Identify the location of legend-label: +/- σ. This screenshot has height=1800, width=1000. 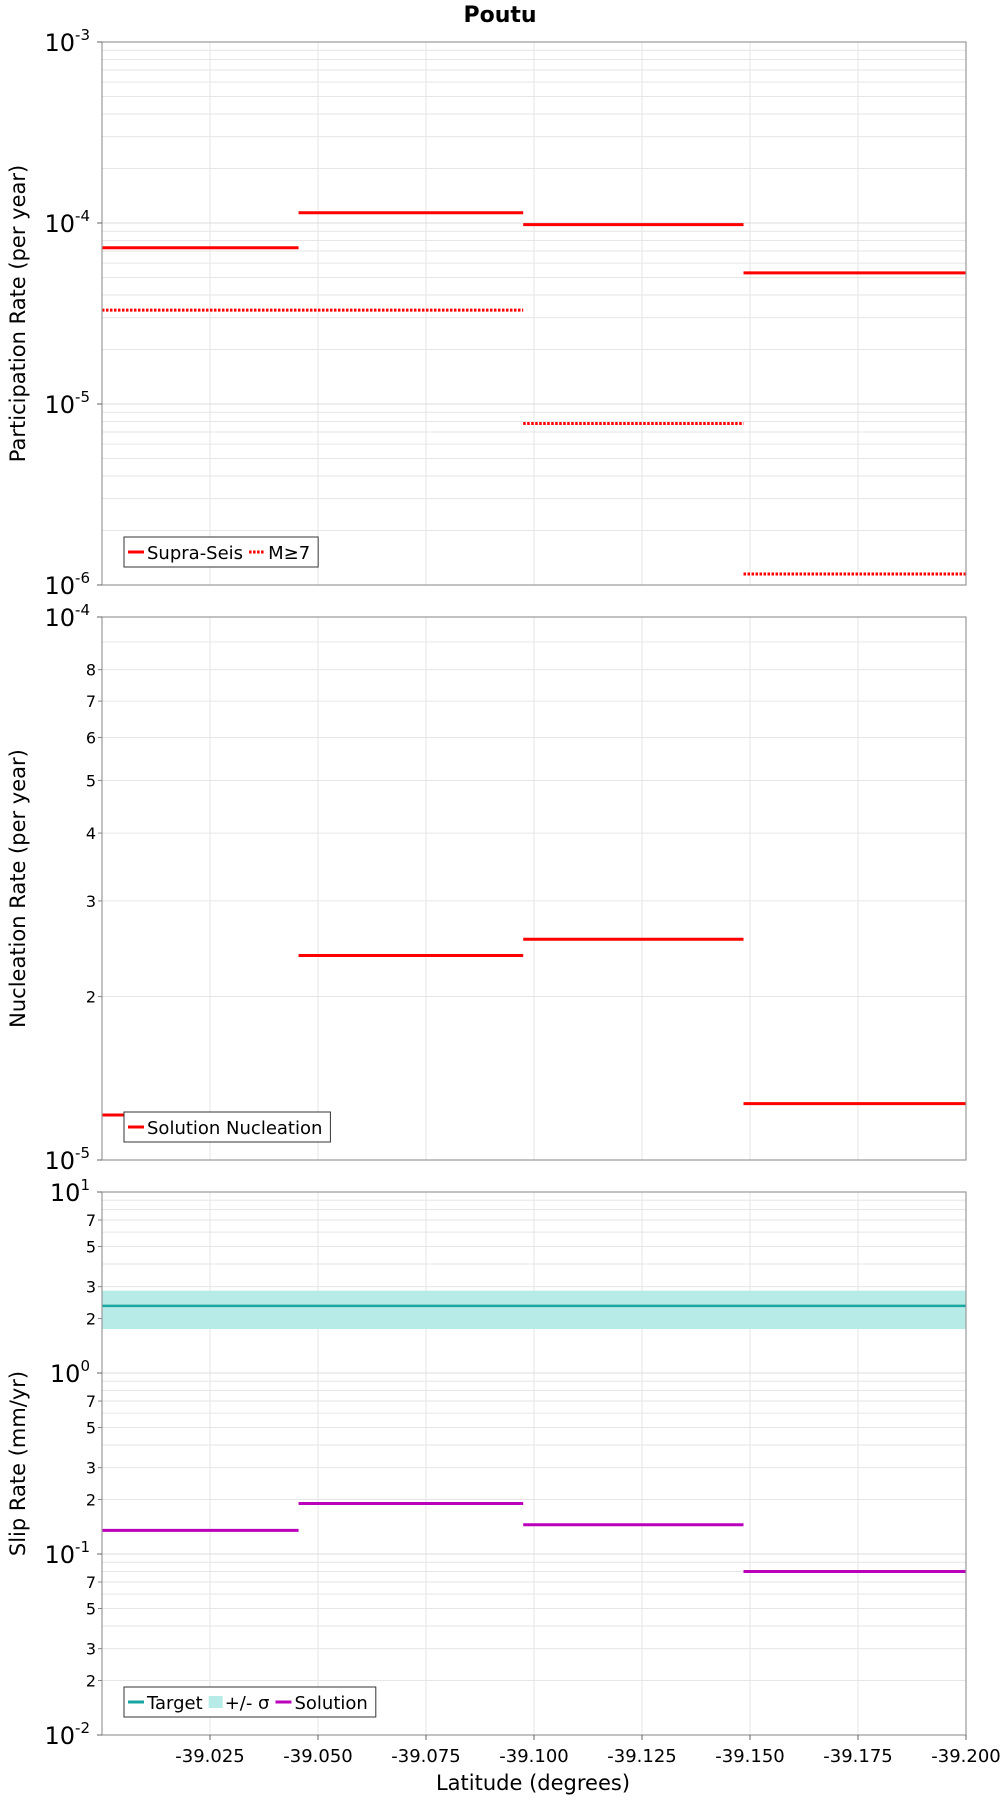
(247, 1703).